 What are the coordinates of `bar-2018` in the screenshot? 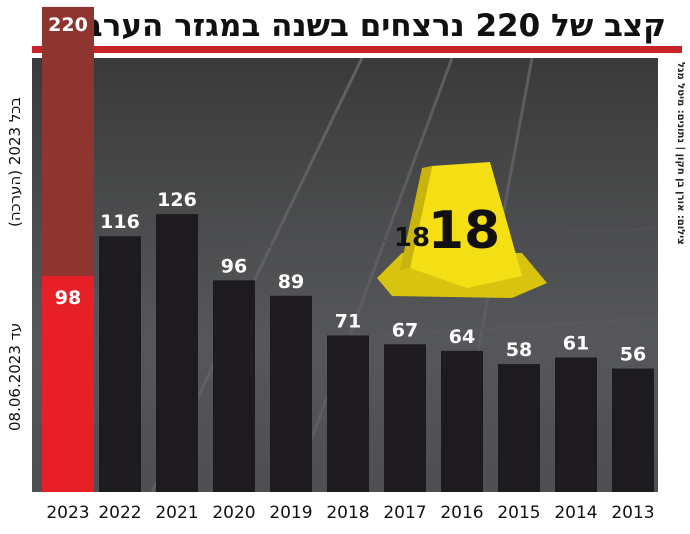 It's located at (348, 413).